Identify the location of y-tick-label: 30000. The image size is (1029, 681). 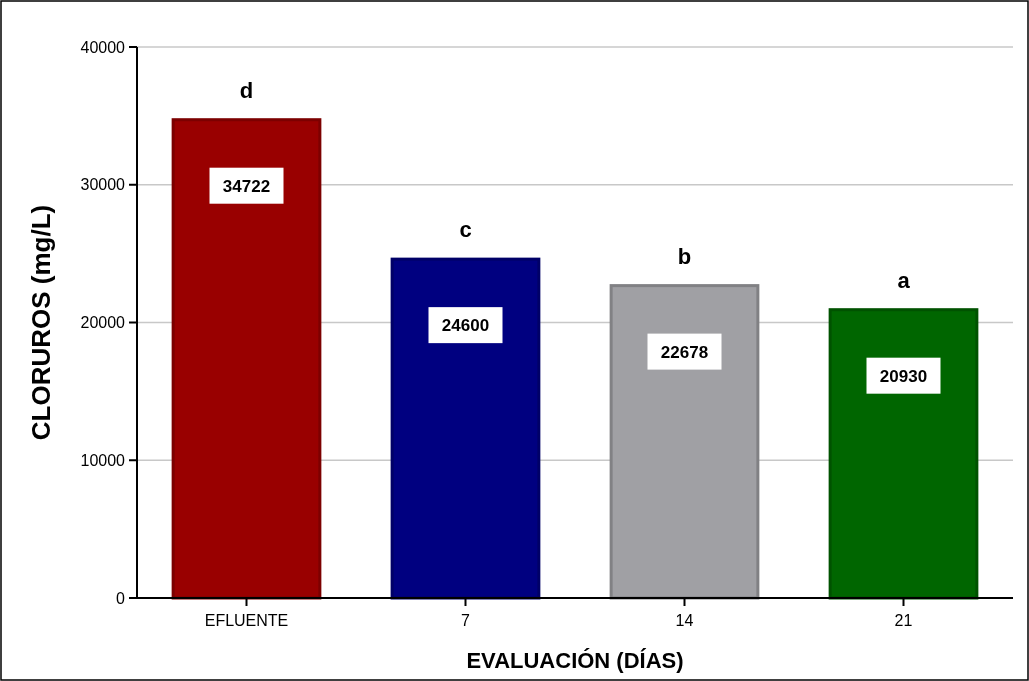
(103, 185).